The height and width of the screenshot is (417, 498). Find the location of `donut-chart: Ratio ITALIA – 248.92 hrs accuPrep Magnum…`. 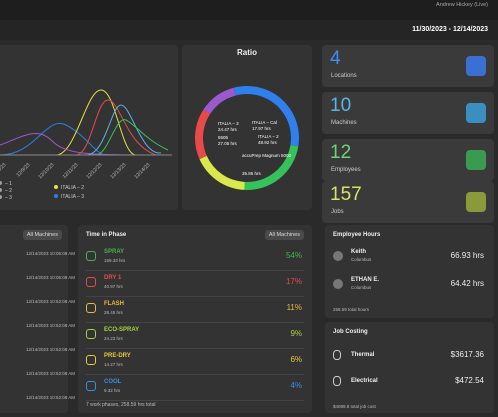

donut-chart: Ratio ITALIA – 248.92 hrs accuPrep Magnum… is located at coordinates (247, 119).